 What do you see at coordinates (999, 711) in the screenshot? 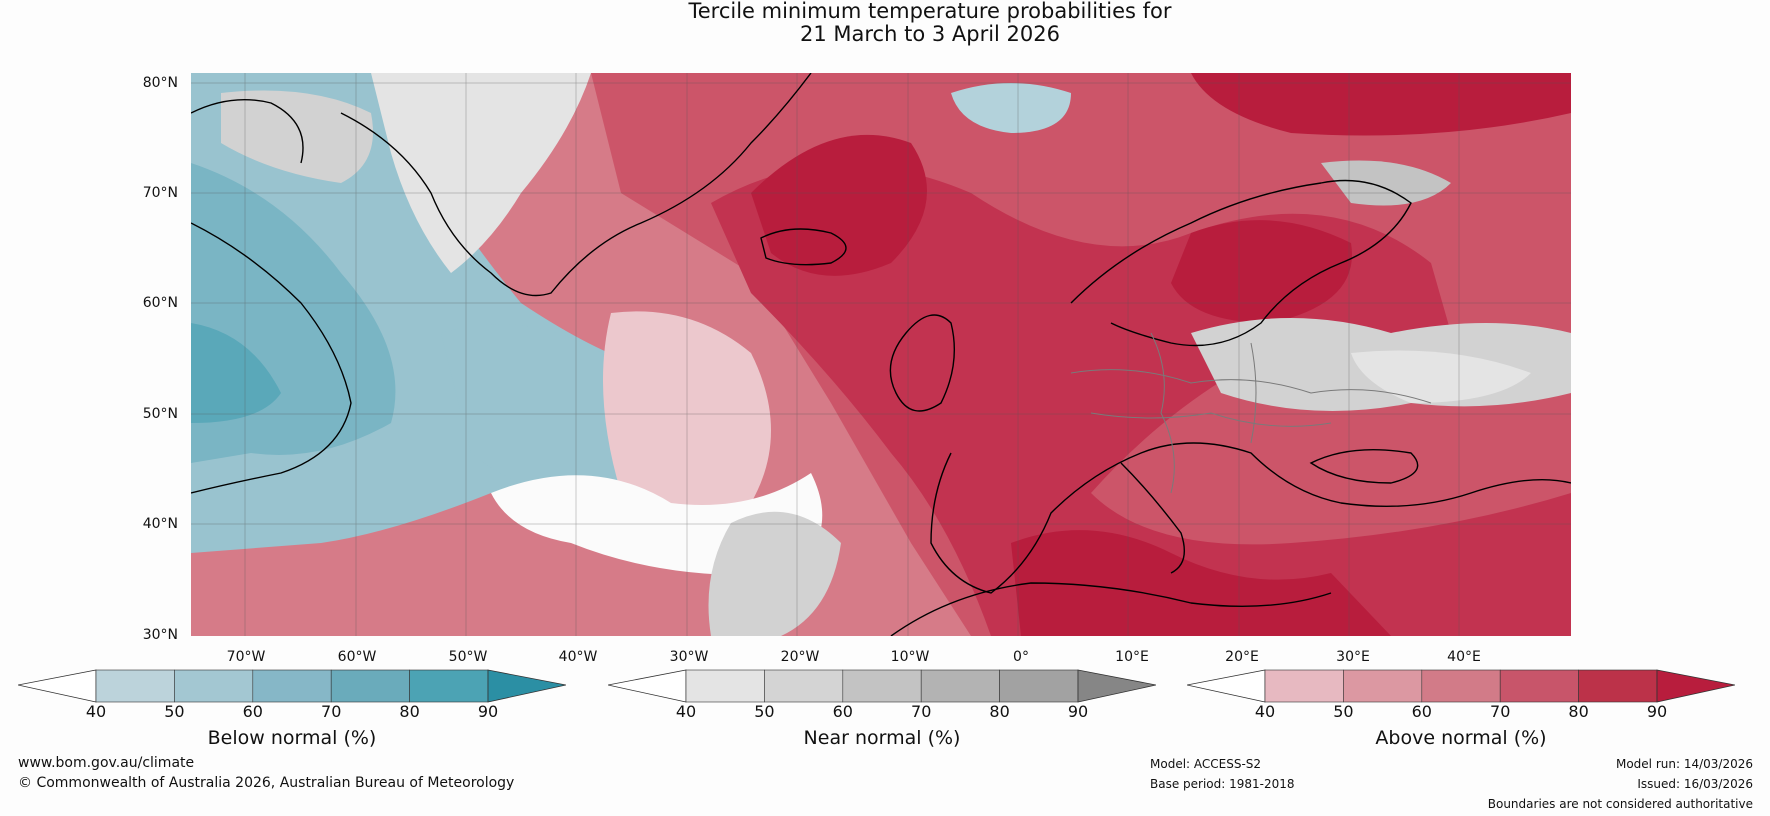
I see `colorbar-near-tick: 80` at bounding box center [999, 711].